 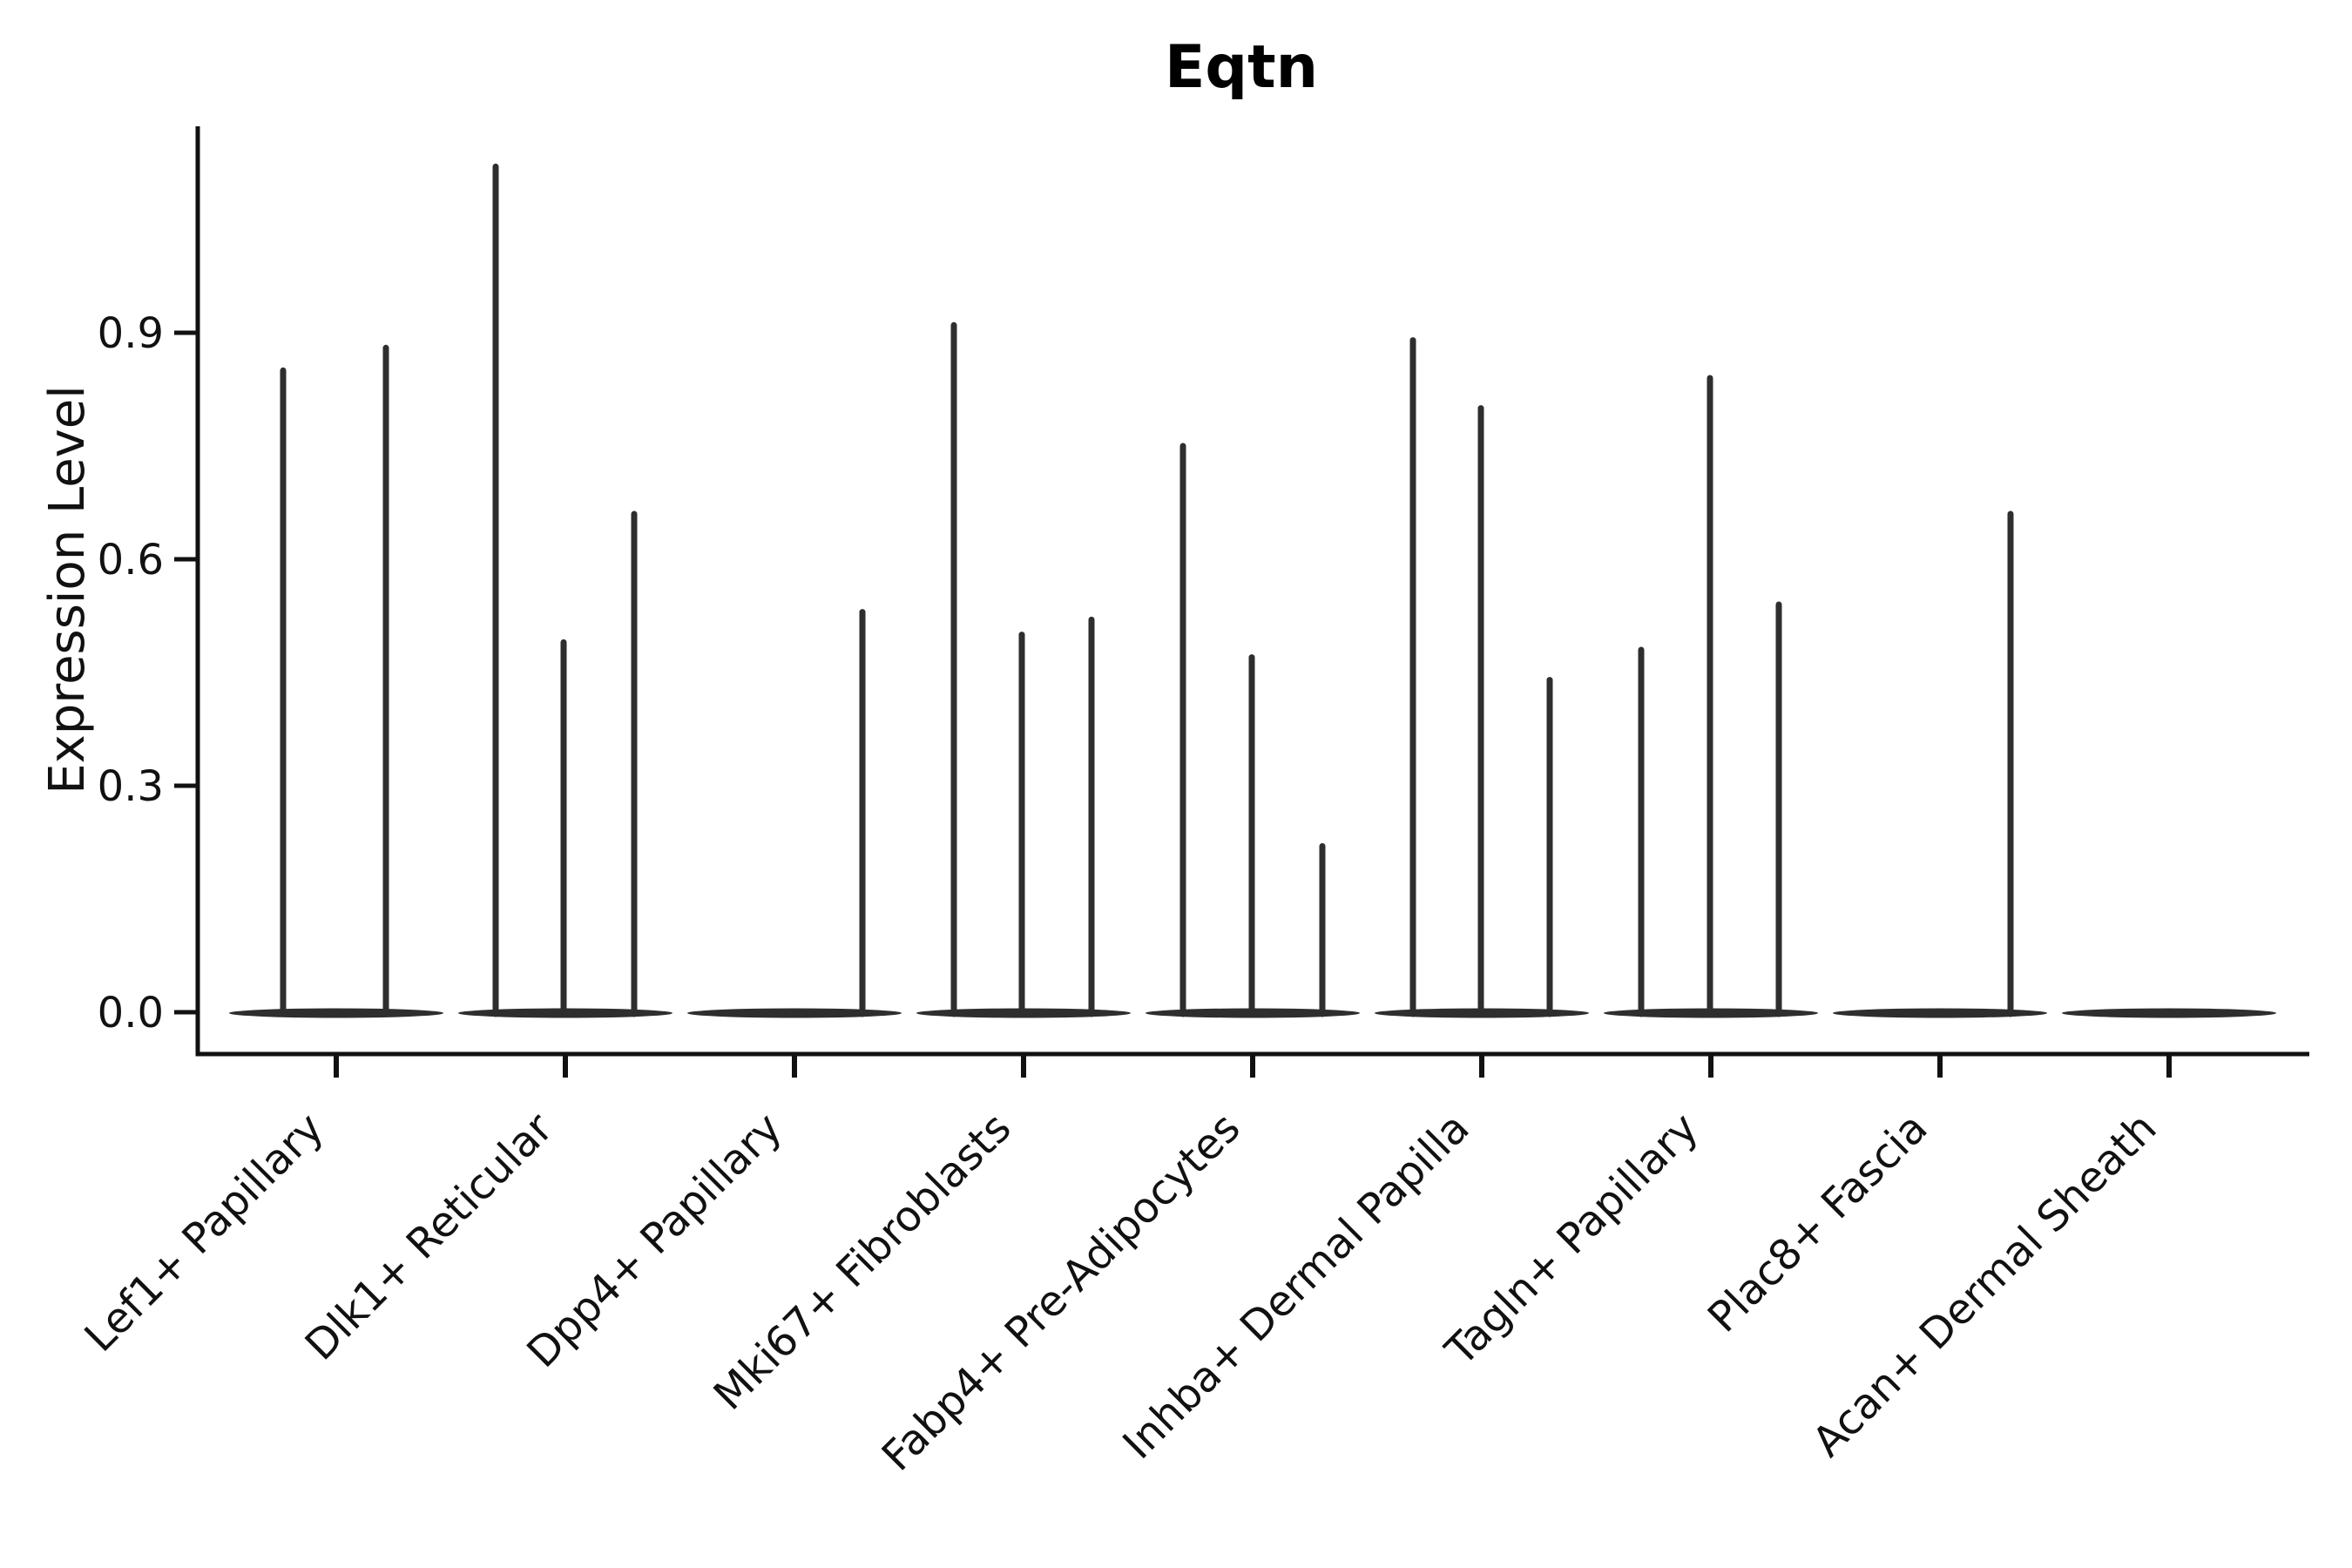 I want to click on chart-title: Eqtn, so click(x=1241, y=67).